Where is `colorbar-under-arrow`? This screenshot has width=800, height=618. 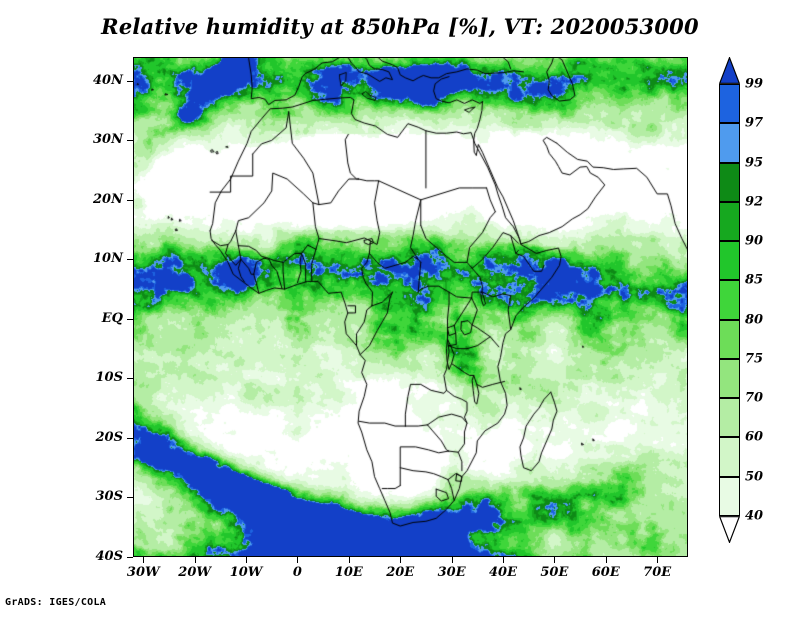 colorbar-under-arrow is located at coordinates (729, 530).